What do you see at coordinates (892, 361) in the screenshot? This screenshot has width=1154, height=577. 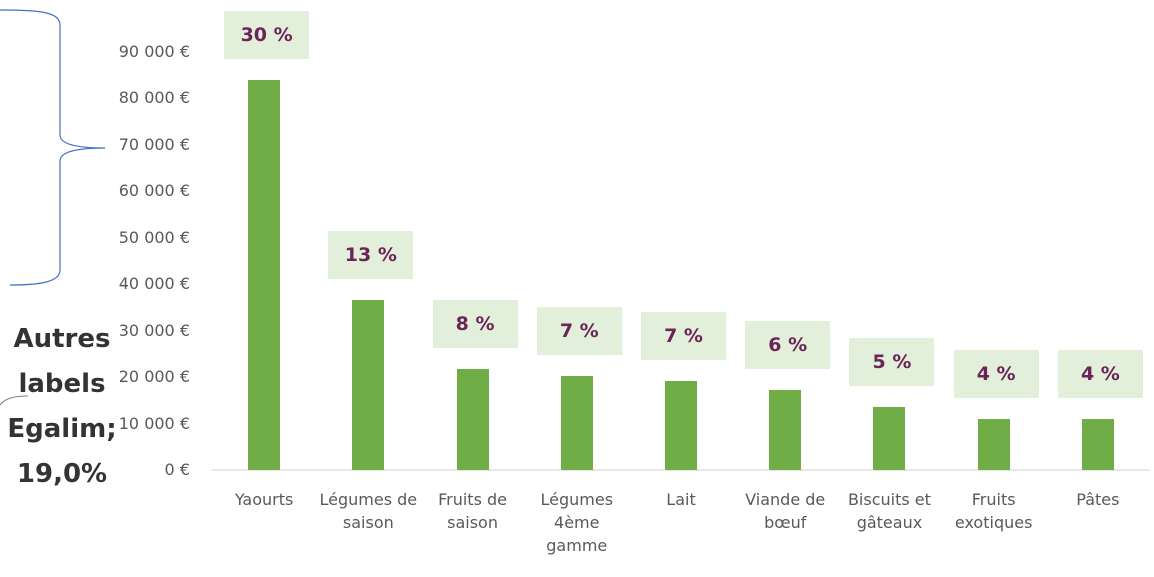 I see `data-label: 5 %` at bounding box center [892, 361].